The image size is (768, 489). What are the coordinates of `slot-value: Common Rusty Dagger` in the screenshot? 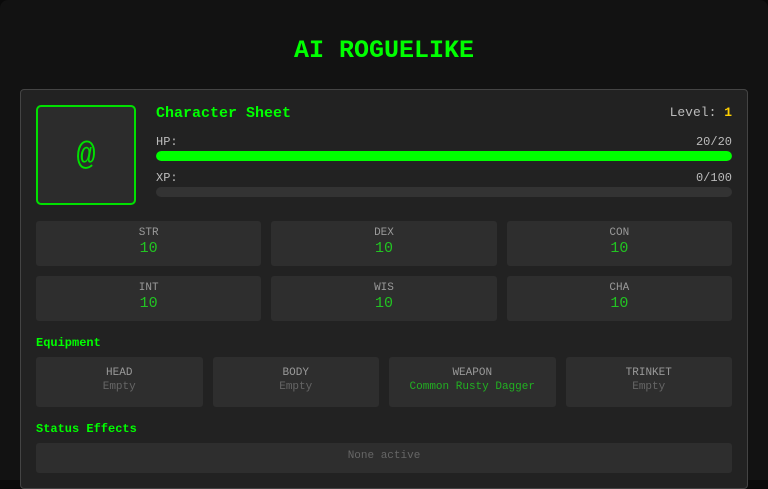 It's located at (472, 387).